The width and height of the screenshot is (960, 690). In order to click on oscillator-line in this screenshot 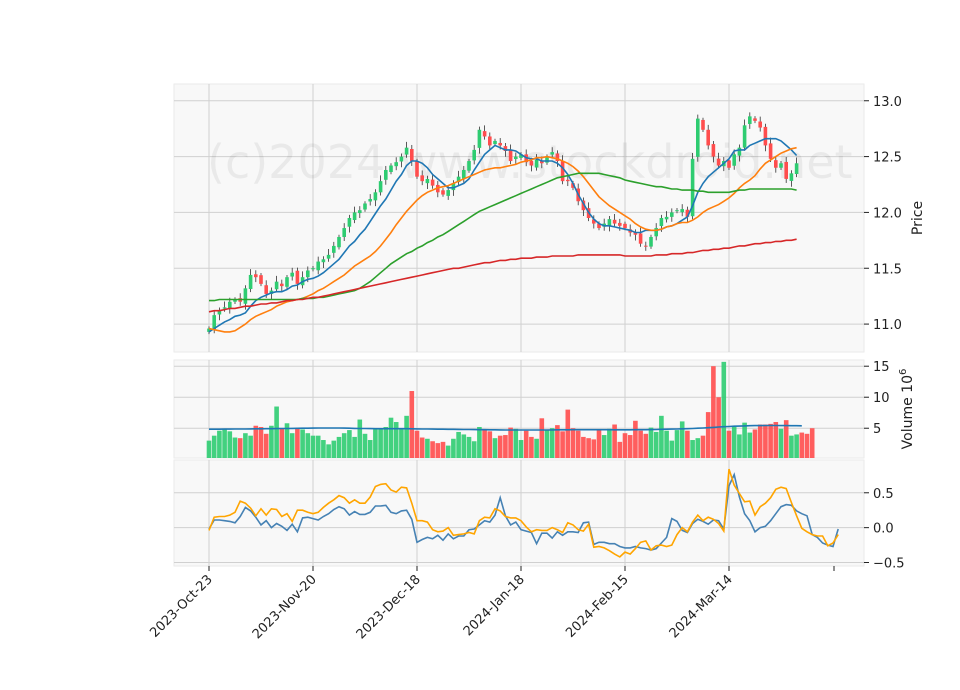, I will do `click(523, 511)`.